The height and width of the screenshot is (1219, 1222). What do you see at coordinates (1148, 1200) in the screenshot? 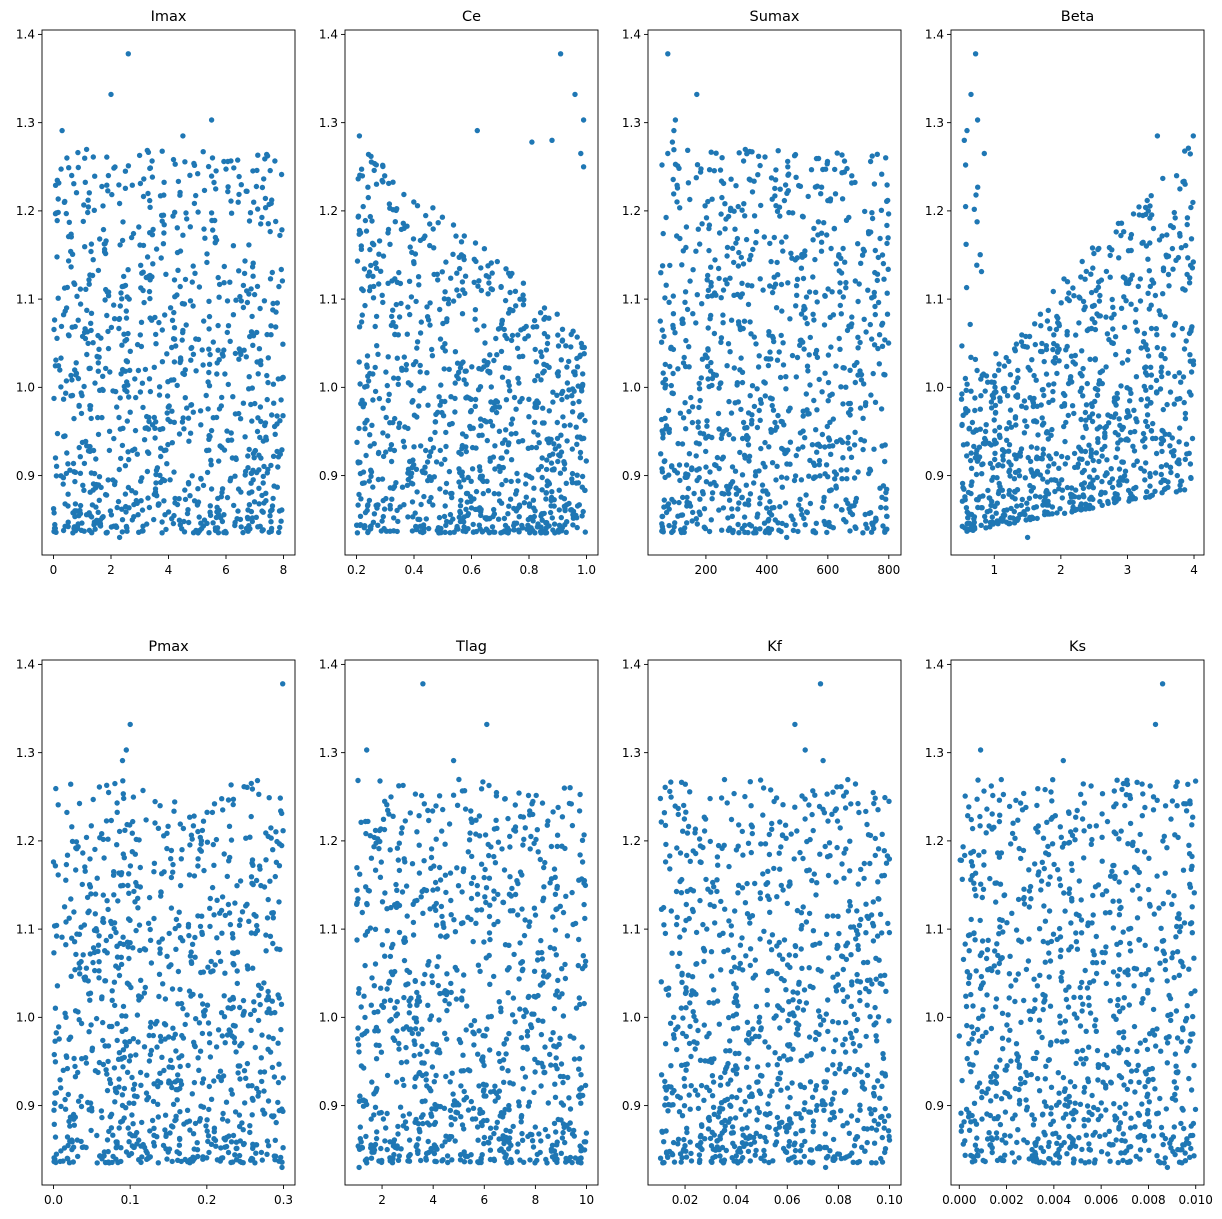
I see `x-tick-label: 0.008` at bounding box center [1148, 1200].